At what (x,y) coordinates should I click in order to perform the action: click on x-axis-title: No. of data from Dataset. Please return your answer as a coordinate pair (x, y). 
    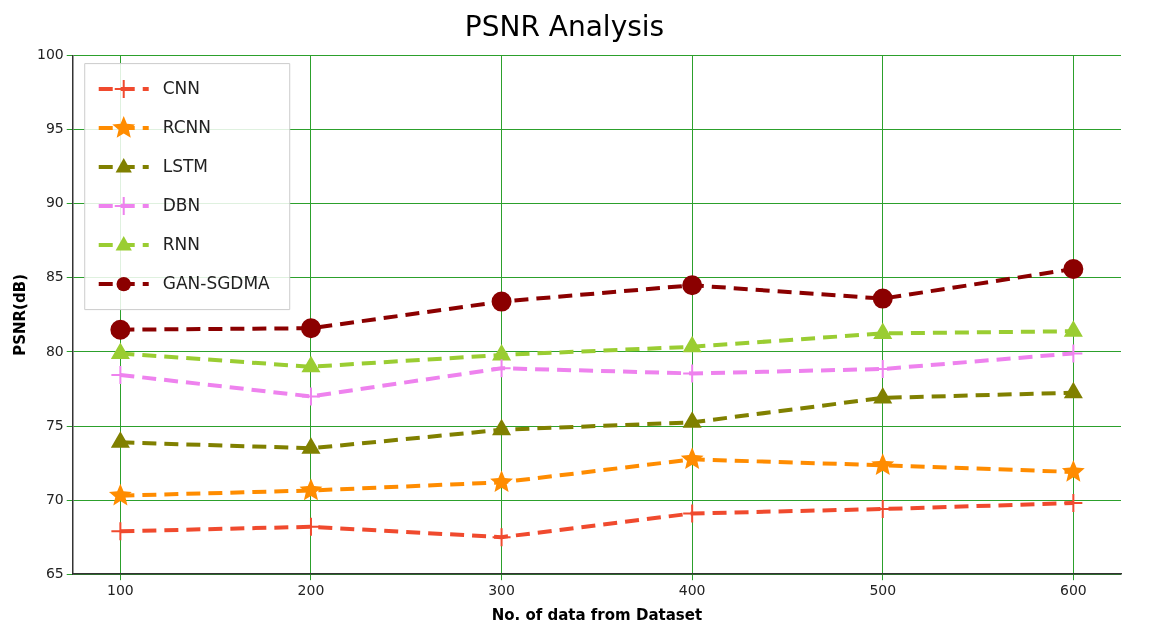
    Looking at the image, I should click on (597, 614).